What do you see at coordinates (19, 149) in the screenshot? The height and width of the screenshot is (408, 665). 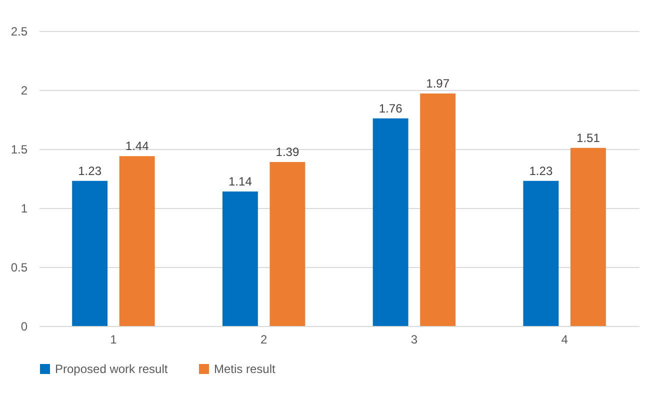 I see `y-tick-label: 1.5` at bounding box center [19, 149].